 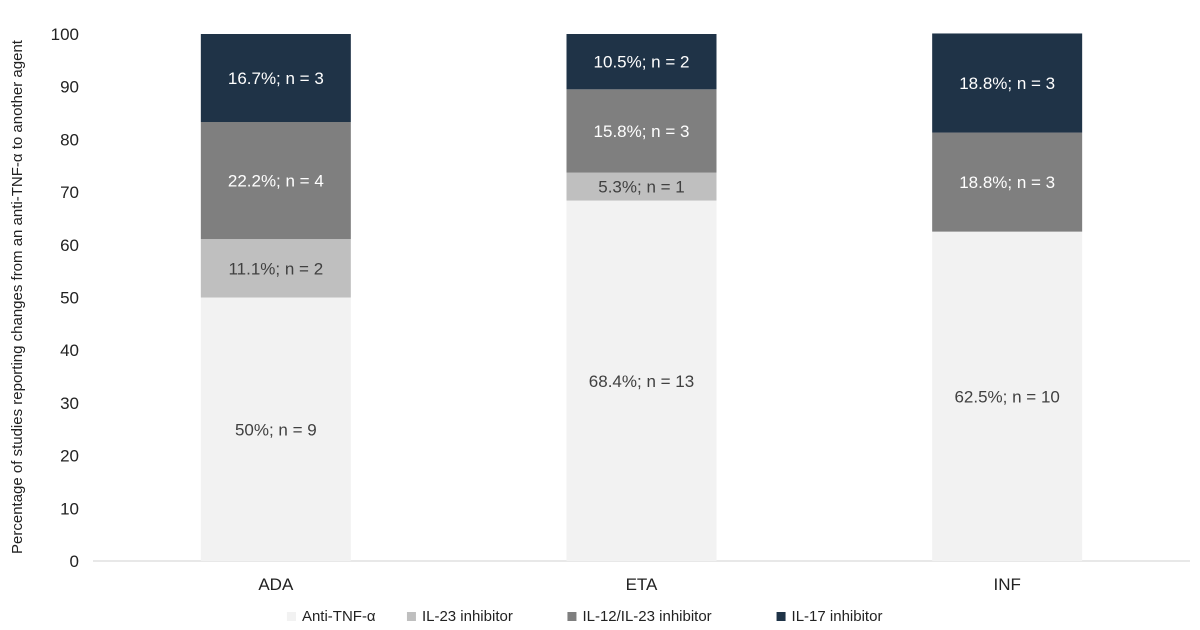 I want to click on legend-label: IL-23 inhibitor, so click(x=467, y=616).